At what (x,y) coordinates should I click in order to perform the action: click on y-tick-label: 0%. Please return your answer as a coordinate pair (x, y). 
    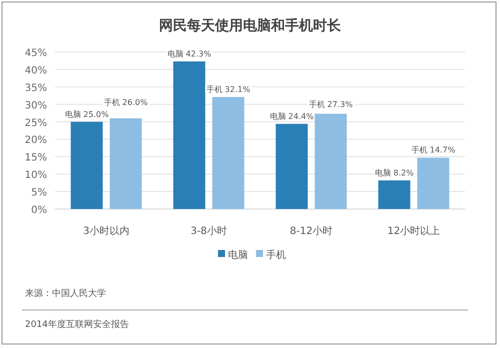
    Looking at the image, I should click on (39, 210).